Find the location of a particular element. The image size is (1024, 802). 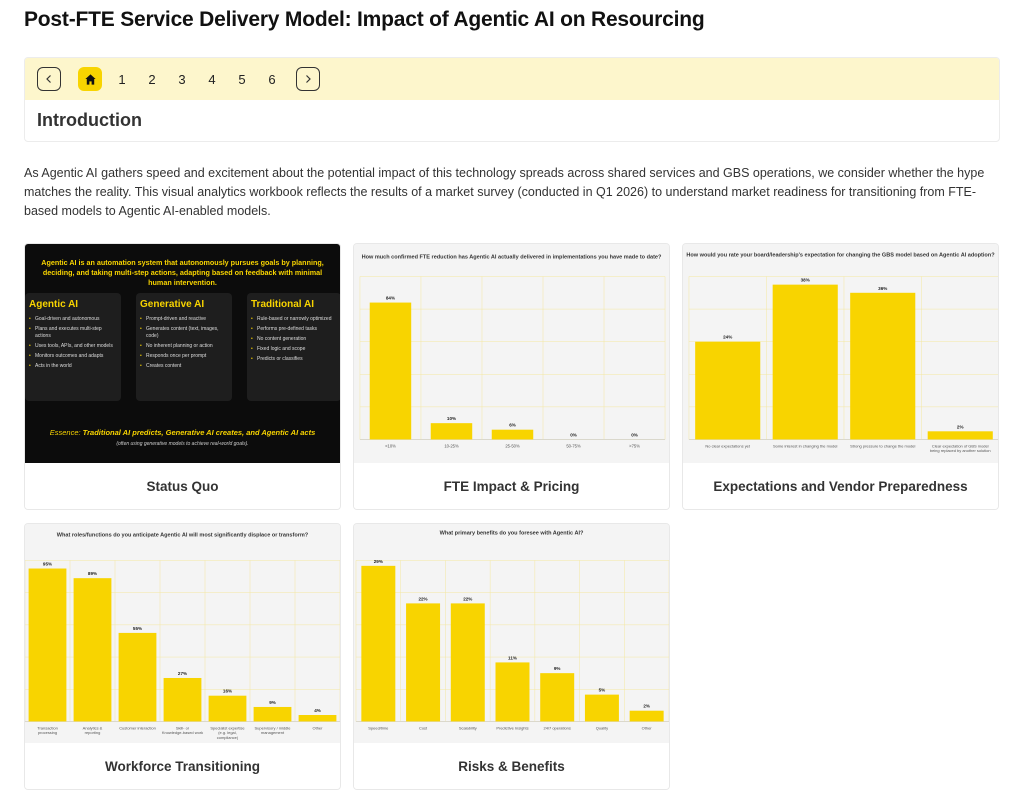

box-title: Traditional AI is located at coordinates (282, 304).